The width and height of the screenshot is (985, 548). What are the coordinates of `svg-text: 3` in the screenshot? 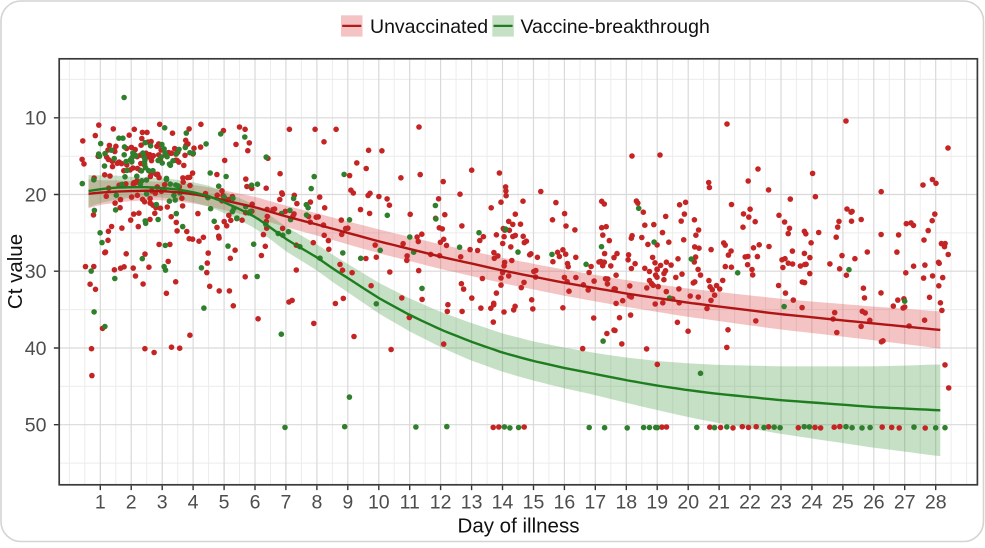 It's located at (162, 503).